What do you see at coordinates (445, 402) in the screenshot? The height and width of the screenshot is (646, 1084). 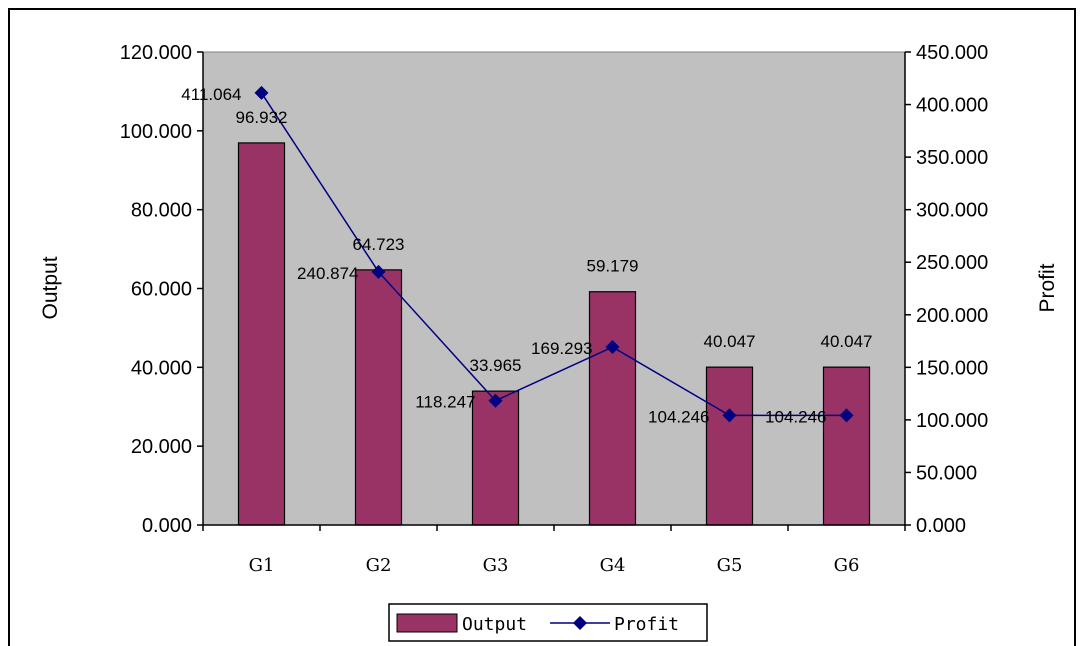 I see `line-value-label: 118.247` at bounding box center [445, 402].